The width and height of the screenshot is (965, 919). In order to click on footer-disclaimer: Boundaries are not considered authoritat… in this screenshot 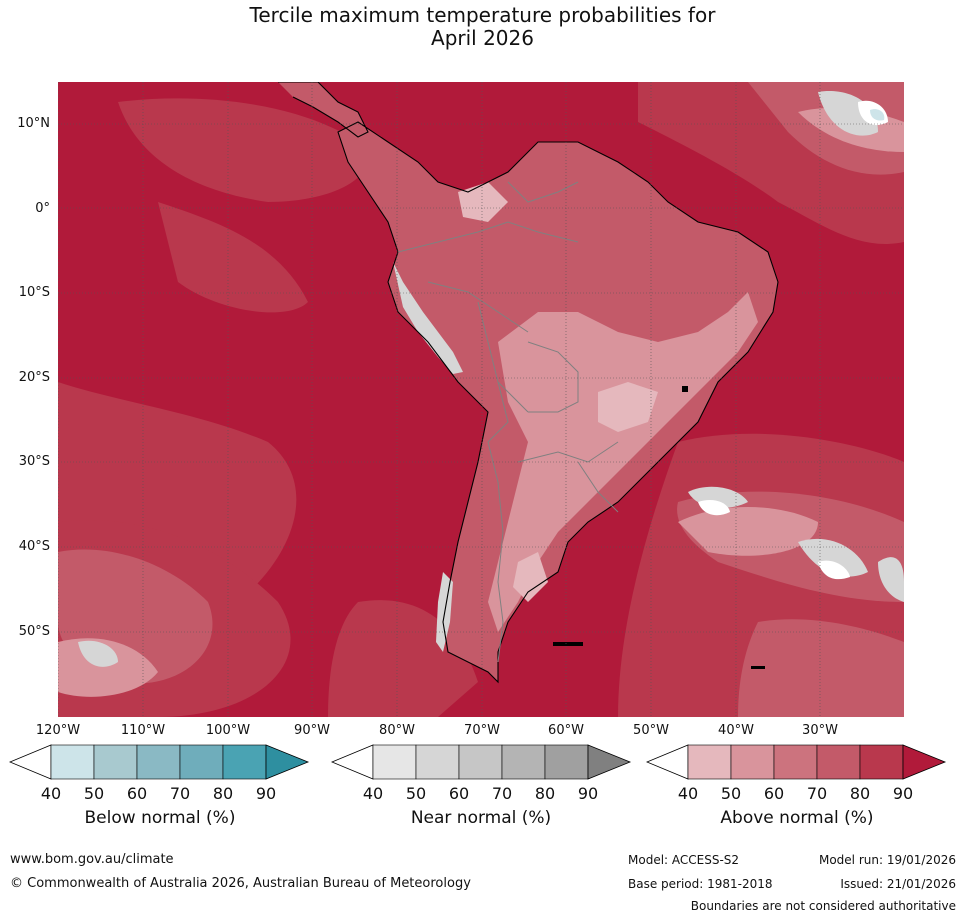, I will do `click(823, 906)`.